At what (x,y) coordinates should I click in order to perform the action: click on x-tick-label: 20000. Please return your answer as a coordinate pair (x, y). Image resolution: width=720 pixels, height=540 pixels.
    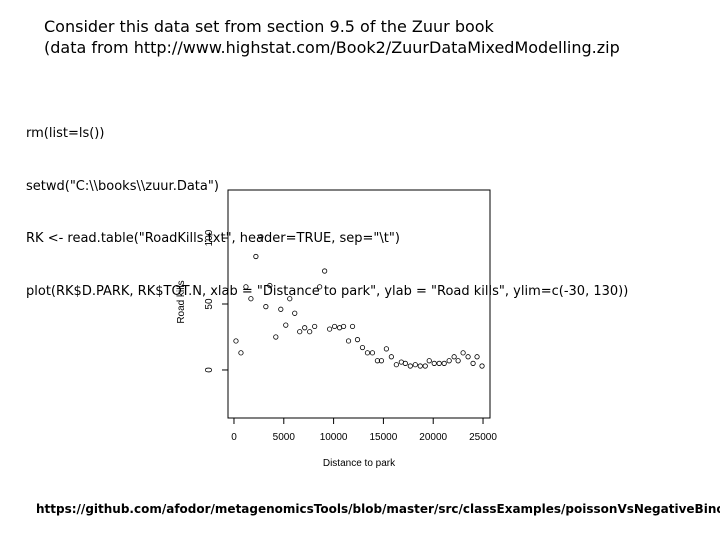
    Looking at the image, I should click on (433, 437).